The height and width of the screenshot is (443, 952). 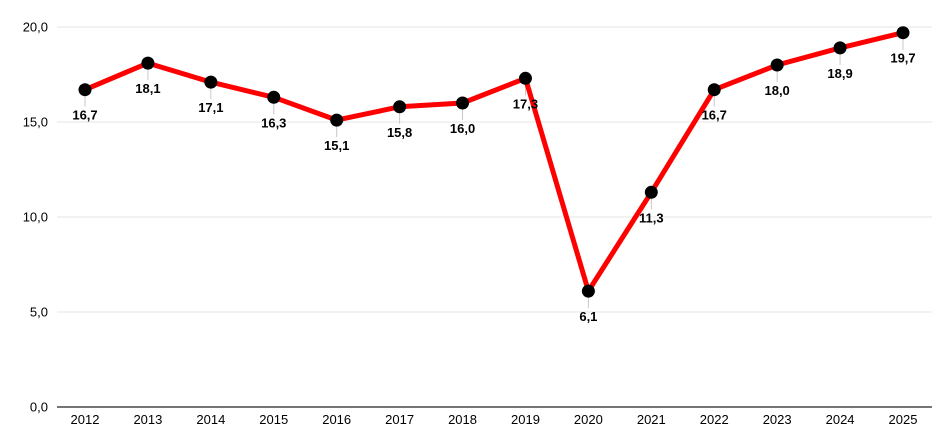 What do you see at coordinates (588, 316) in the screenshot?
I see `data-label: 6,1` at bounding box center [588, 316].